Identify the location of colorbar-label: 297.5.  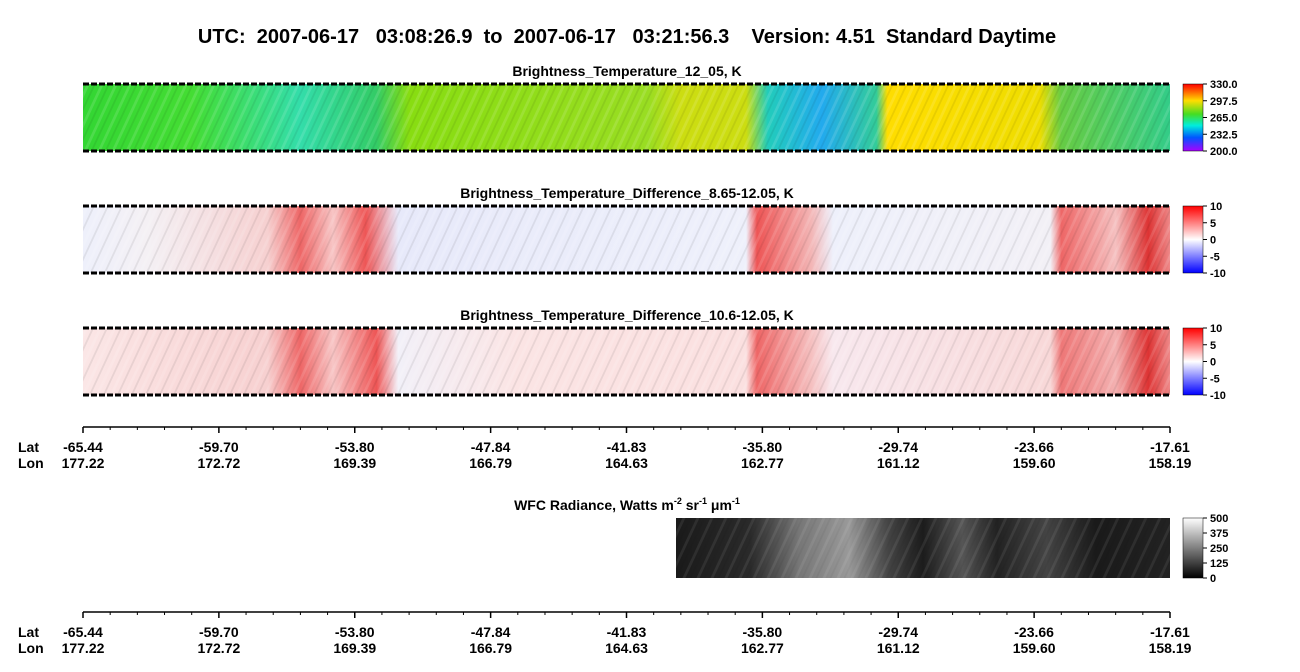
(1224, 102).